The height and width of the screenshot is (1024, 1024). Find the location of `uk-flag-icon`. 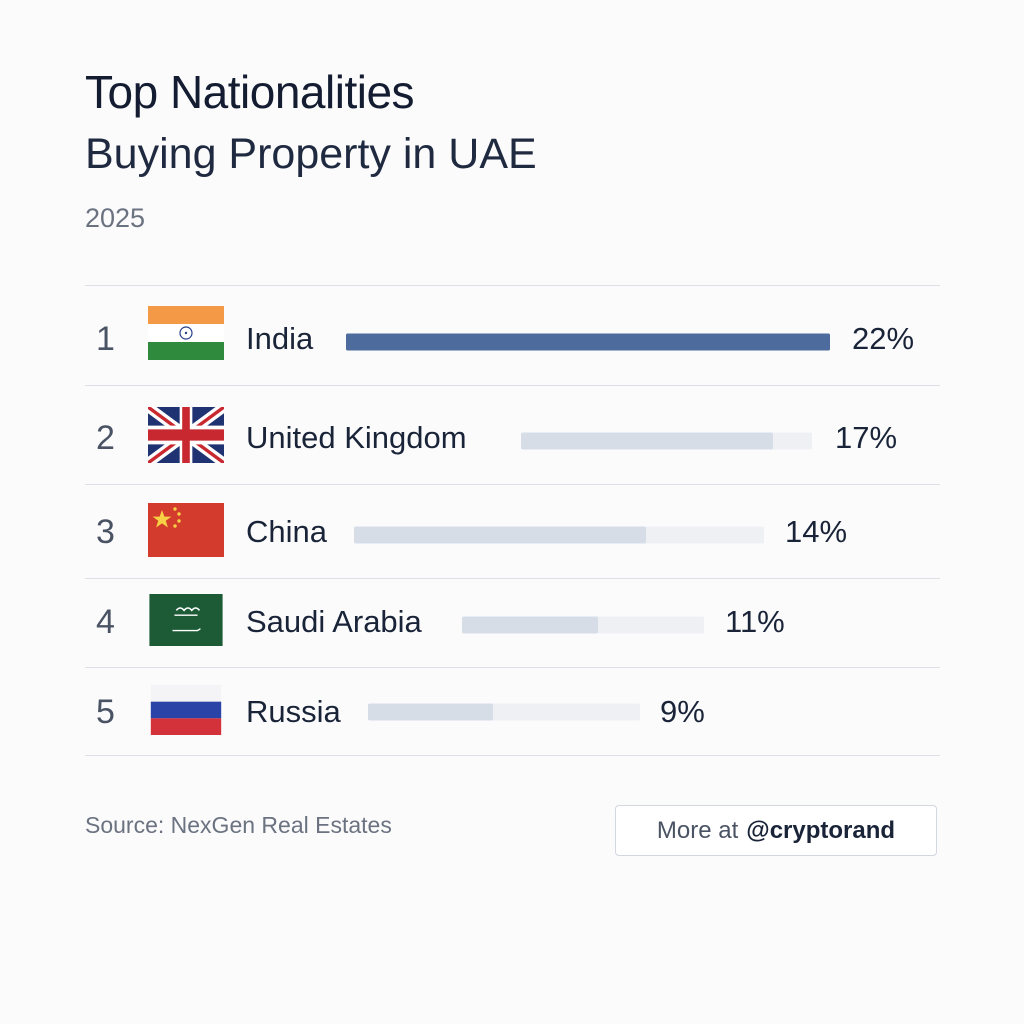

uk-flag-icon is located at coordinates (186, 435).